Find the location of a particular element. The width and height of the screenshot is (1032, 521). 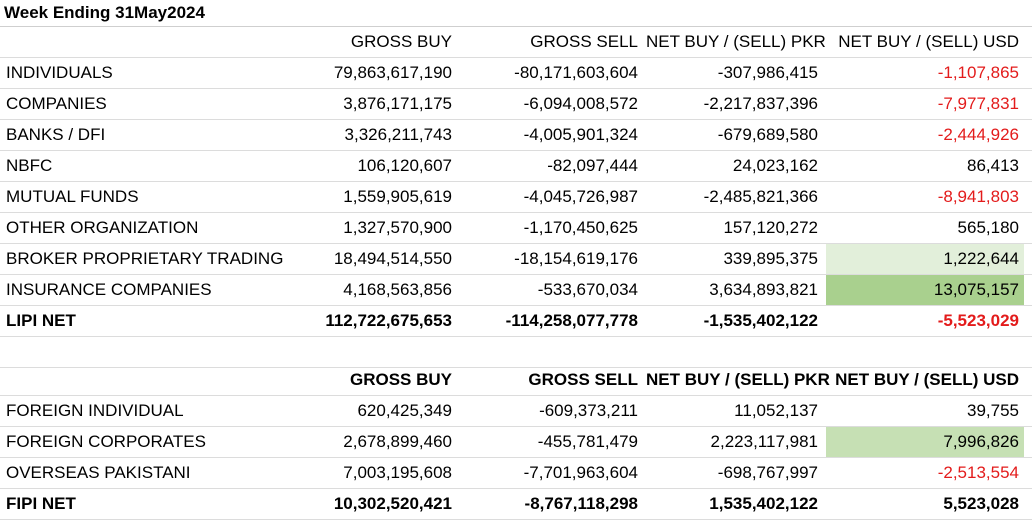

lipi-header-category is located at coordinates (145, 42).